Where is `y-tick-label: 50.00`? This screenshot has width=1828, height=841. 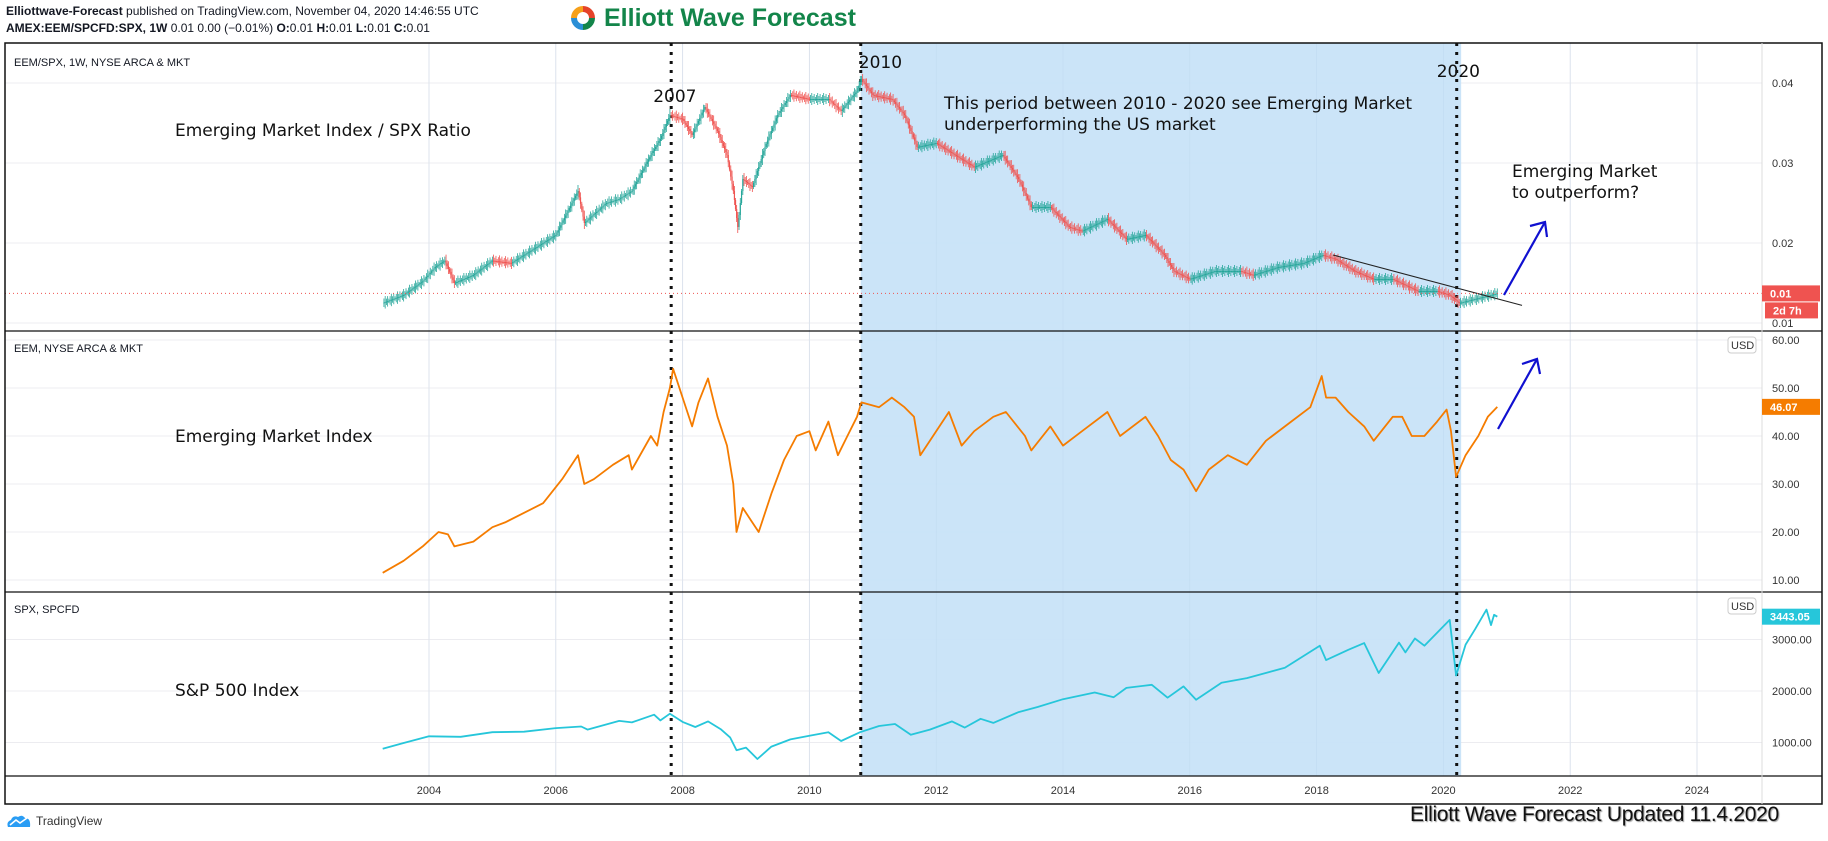
y-tick-label: 50.00 is located at coordinates (1786, 389).